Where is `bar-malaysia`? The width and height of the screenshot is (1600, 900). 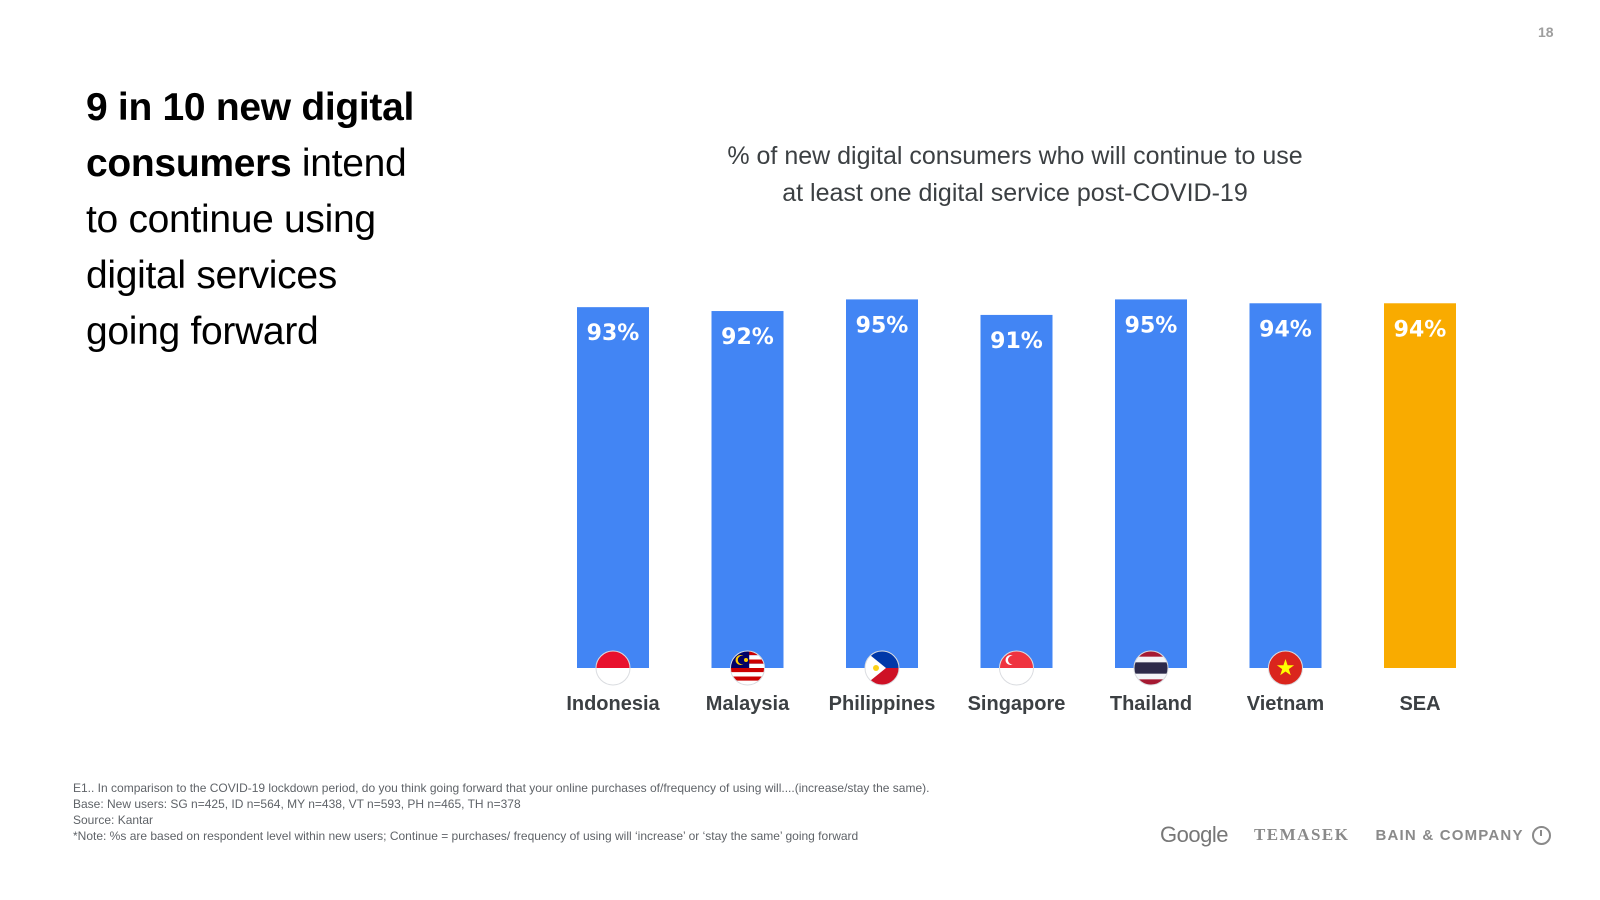
bar-malaysia is located at coordinates (747, 489).